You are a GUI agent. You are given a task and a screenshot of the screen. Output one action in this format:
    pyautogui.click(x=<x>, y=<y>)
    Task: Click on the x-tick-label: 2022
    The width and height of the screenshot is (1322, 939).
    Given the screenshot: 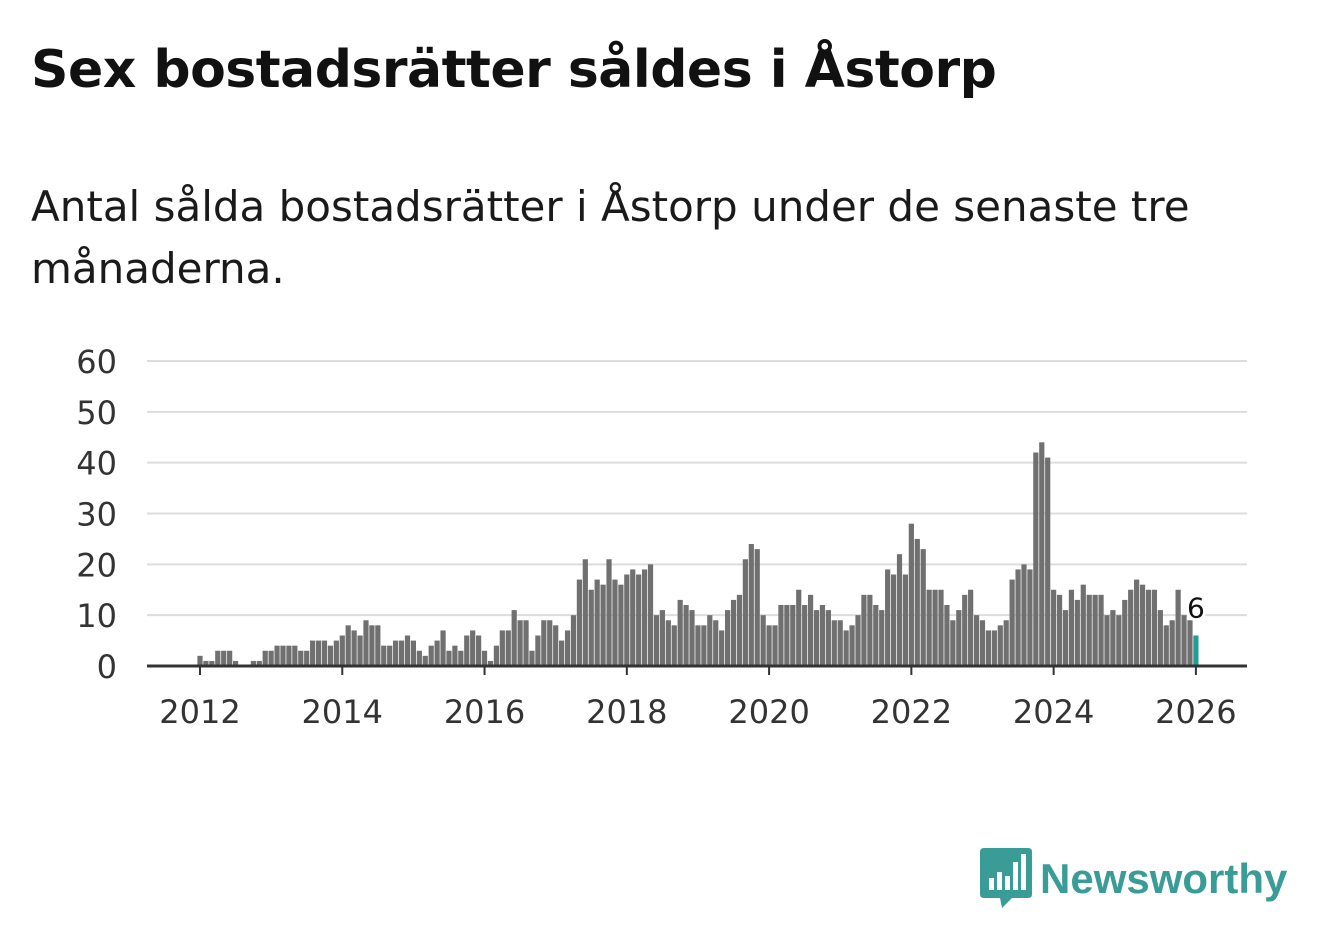 What is the action you would take?
    pyautogui.click(x=911, y=712)
    